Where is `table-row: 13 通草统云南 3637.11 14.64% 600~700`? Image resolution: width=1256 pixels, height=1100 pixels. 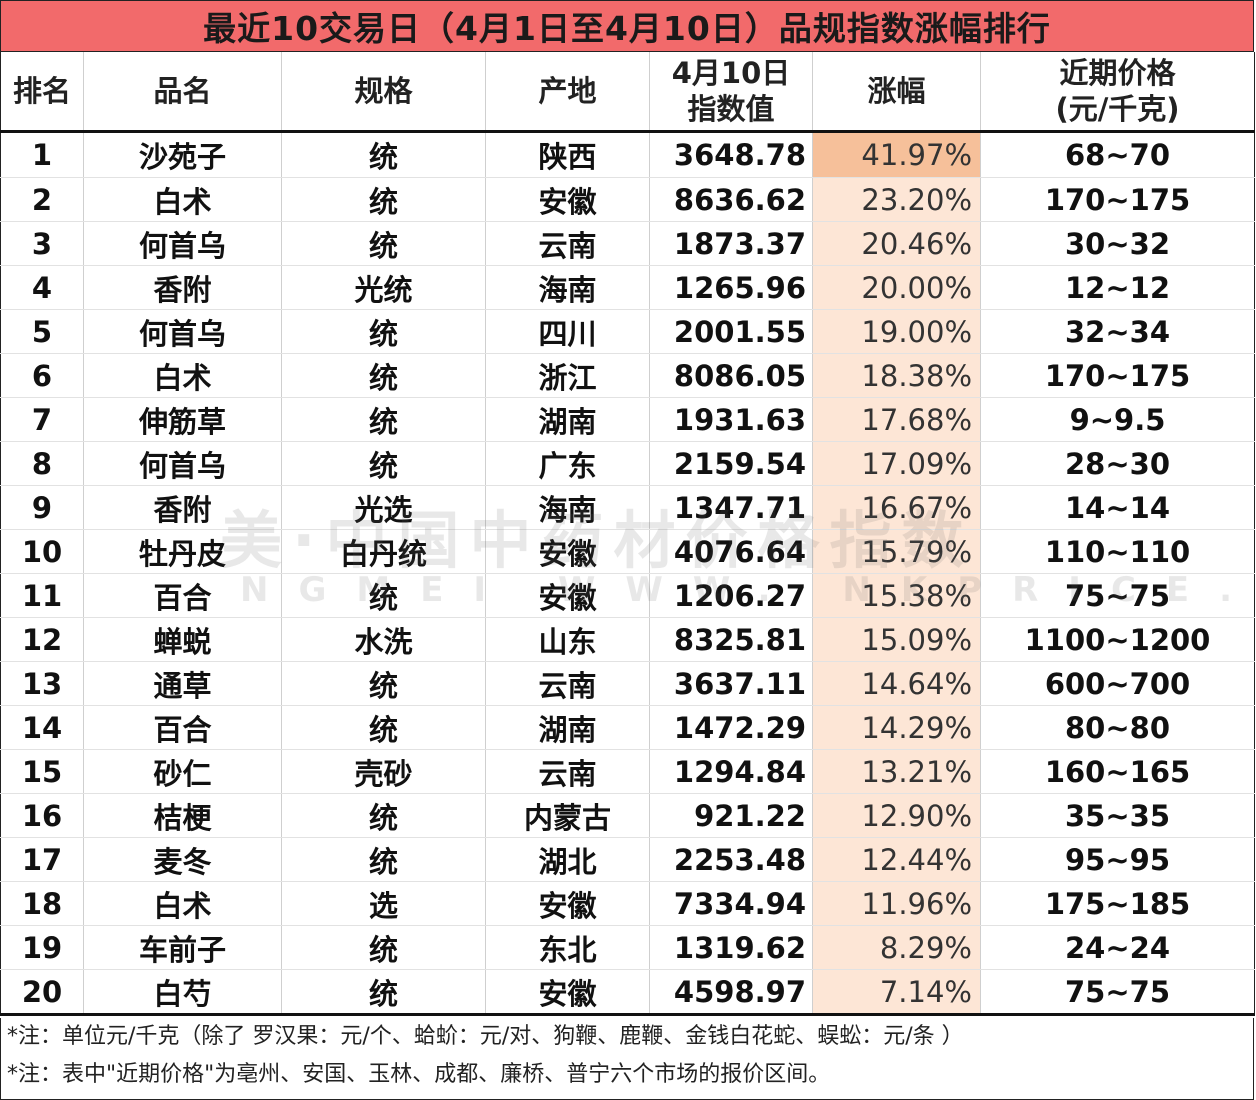 table-row: 13 通草统云南 3637.11 14.64% 600~700 is located at coordinates (627, 683).